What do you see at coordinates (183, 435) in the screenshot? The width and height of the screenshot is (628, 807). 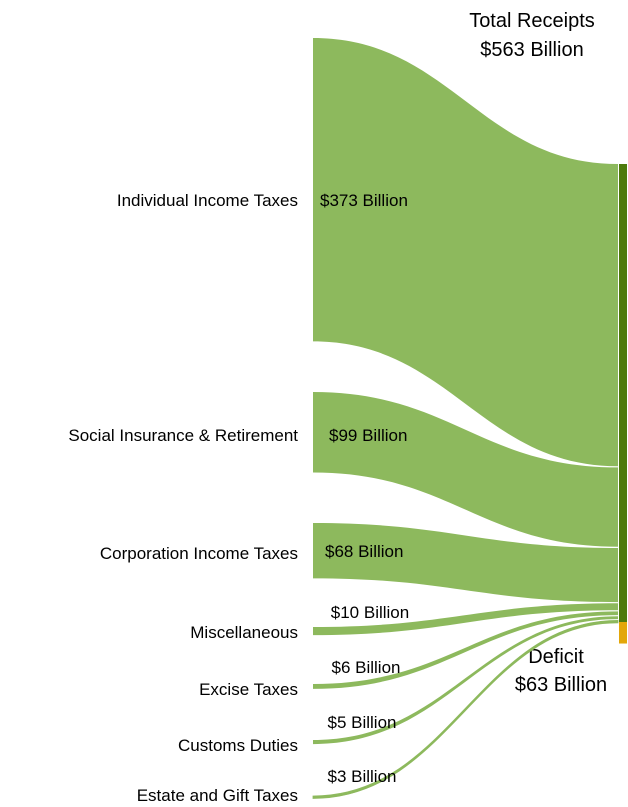 I see `source-label-social-insurance-and-retirement: Social Insurance & Retirement` at bounding box center [183, 435].